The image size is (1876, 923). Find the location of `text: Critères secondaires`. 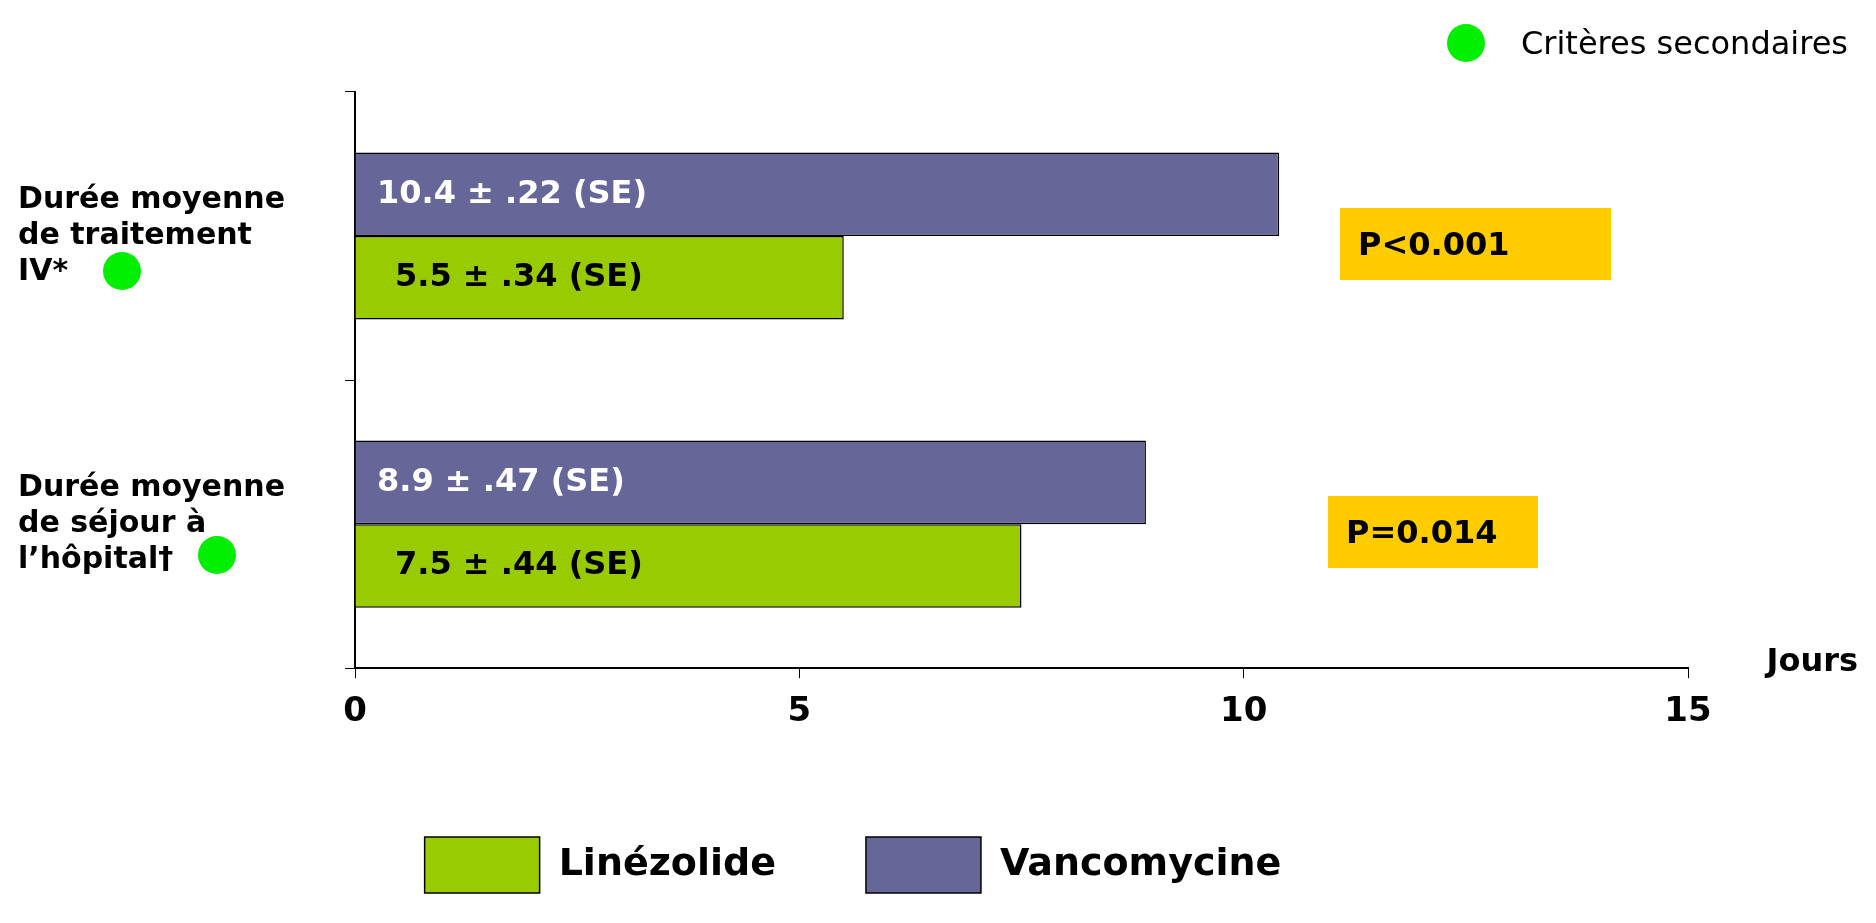

text: Critères secondaires is located at coordinates (1684, 43).